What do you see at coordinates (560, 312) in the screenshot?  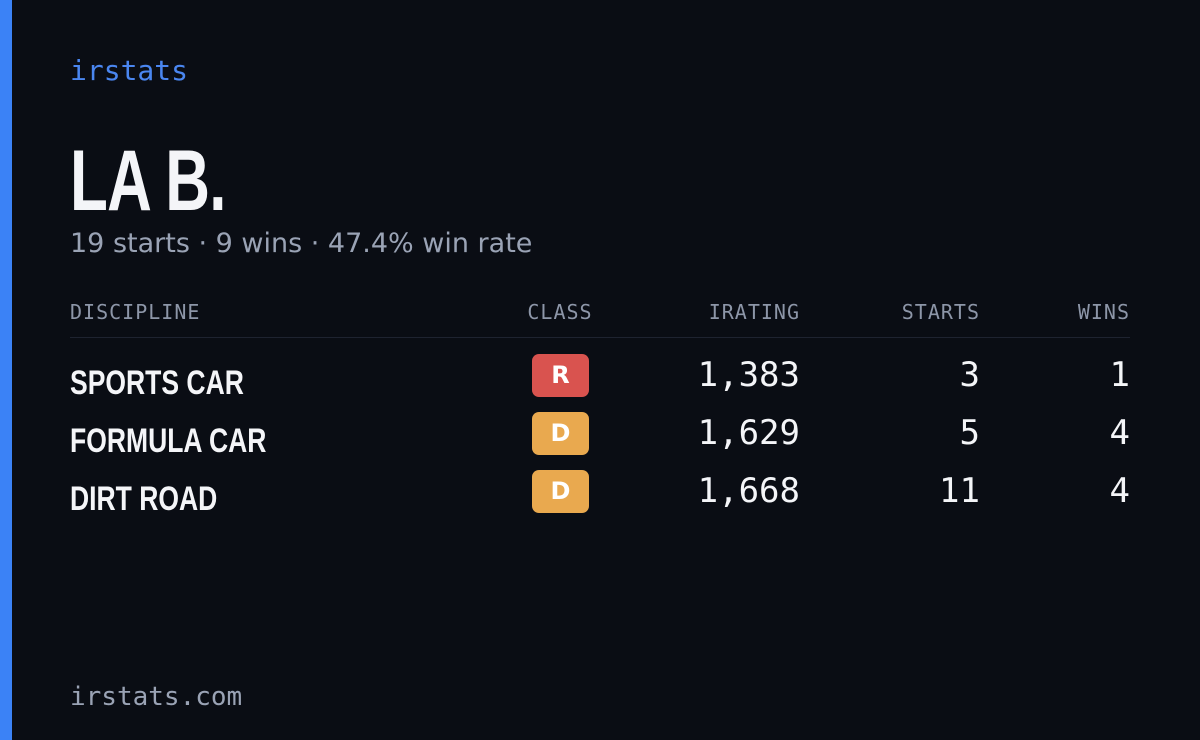 I see `column-header: CLASS` at bounding box center [560, 312].